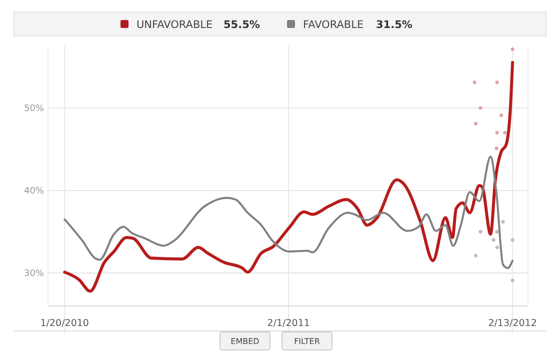 The width and height of the screenshot is (560, 364). What do you see at coordinates (34, 191) in the screenshot?
I see `y-tick-label: 40%` at bounding box center [34, 191].